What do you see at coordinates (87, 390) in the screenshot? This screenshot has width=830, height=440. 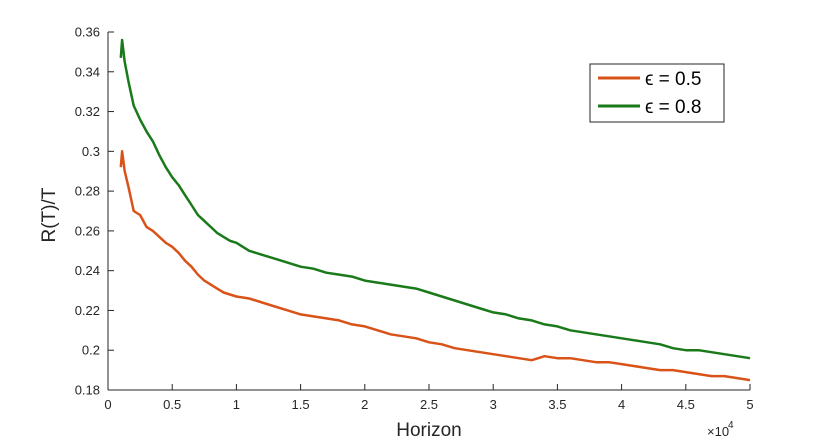 I see `y-tick-label: 0.18` at bounding box center [87, 390].